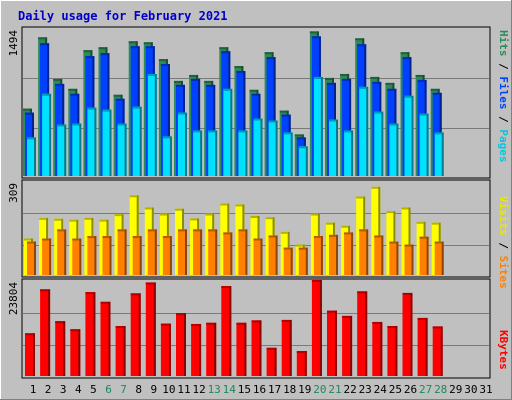 Image resolution: width=512 pixels, height=400 pixels. What do you see at coordinates (62, 150) in the screenshot?
I see `bar-hits-files-pages-pages-day-3-fill` at bounding box center [62, 150].